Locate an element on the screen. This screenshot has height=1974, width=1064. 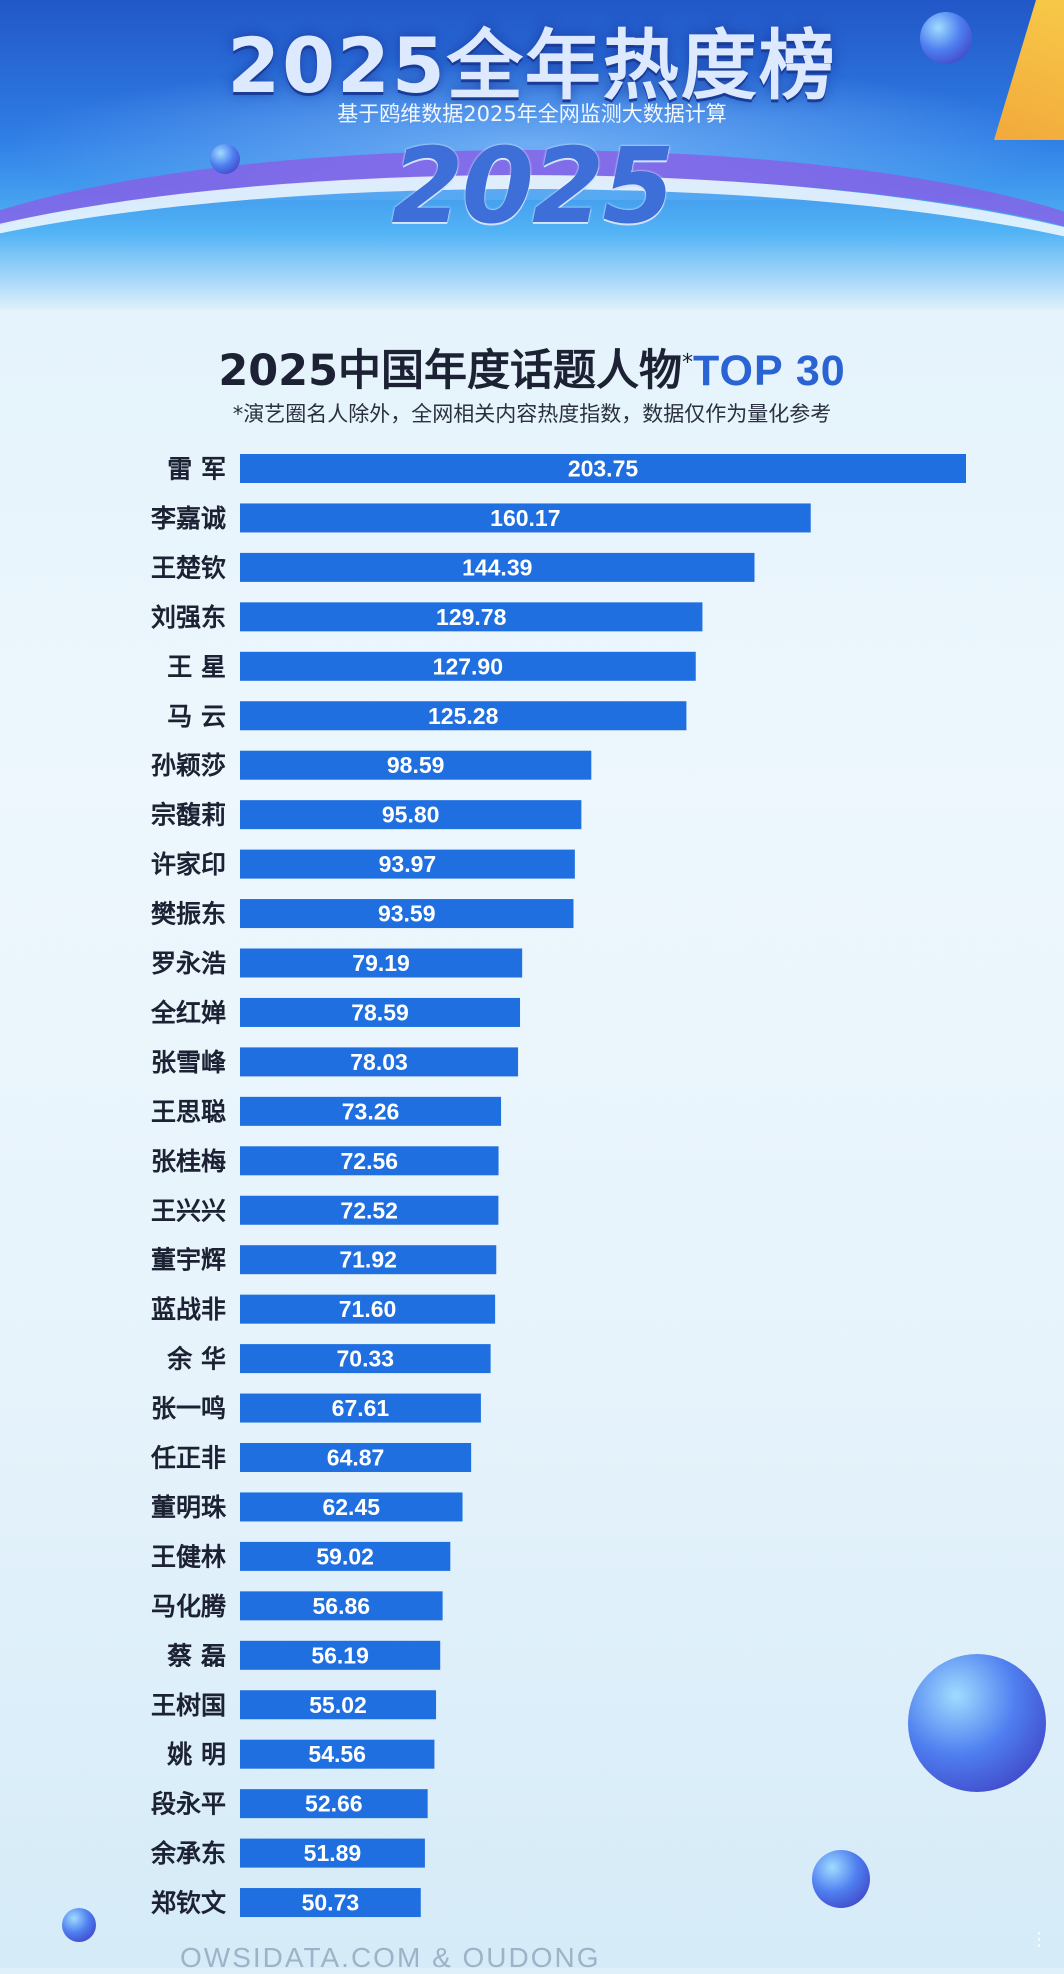
value-label: 95.80 is located at coordinates (411, 815).